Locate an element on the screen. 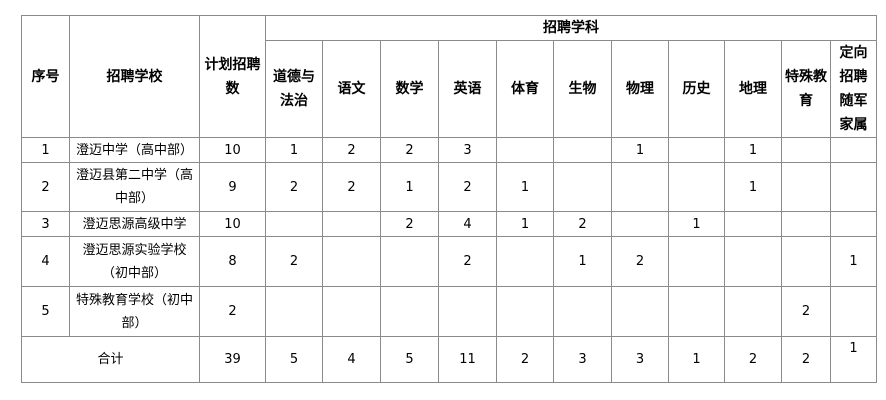  header-subject: 地理 is located at coordinates (753, 89).